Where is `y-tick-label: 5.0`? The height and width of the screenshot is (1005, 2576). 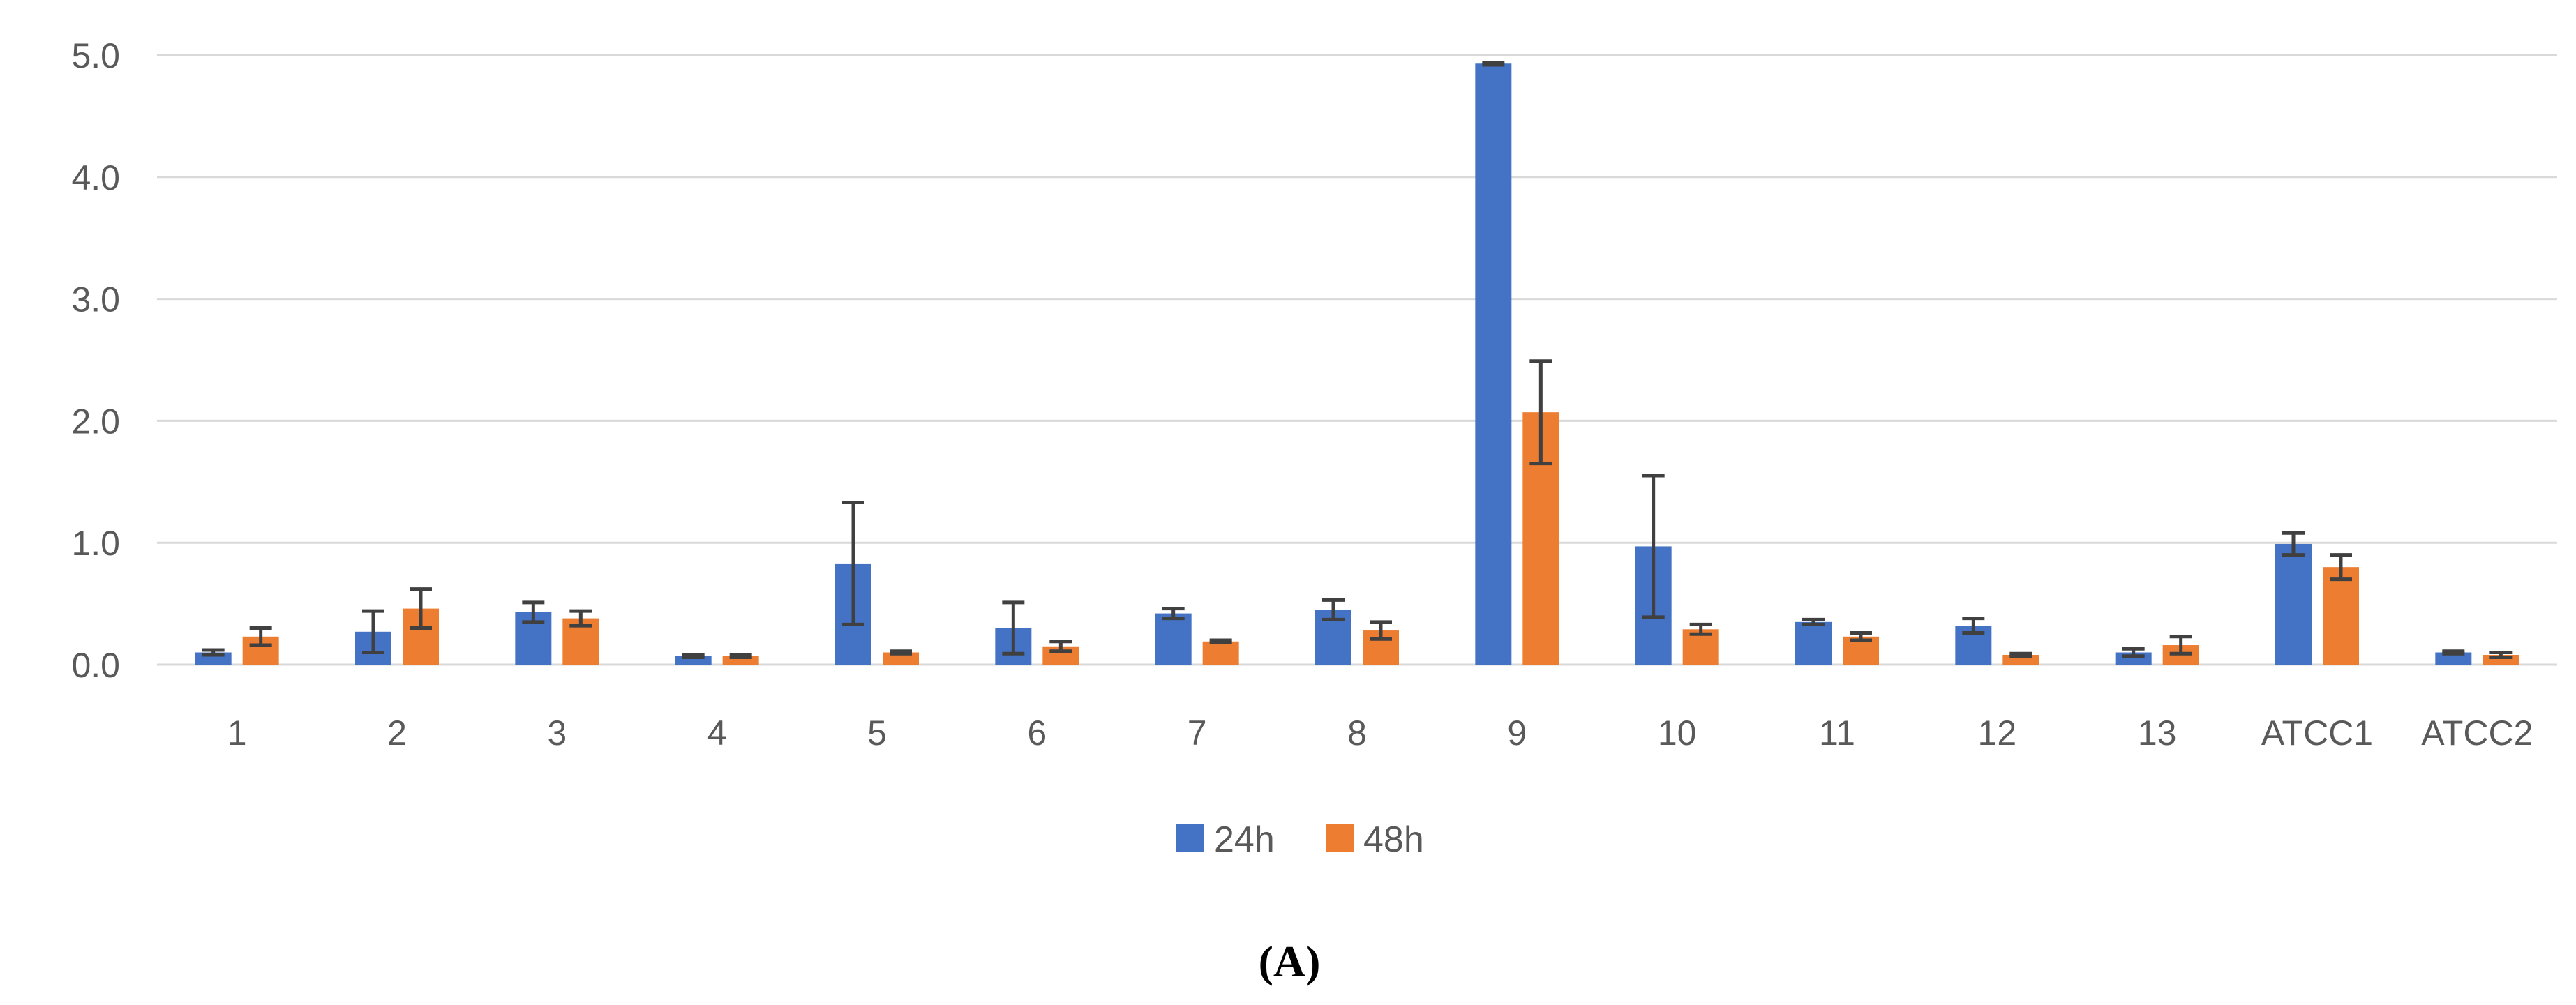 y-tick-label: 5.0 is located at coordinates (95, 55).